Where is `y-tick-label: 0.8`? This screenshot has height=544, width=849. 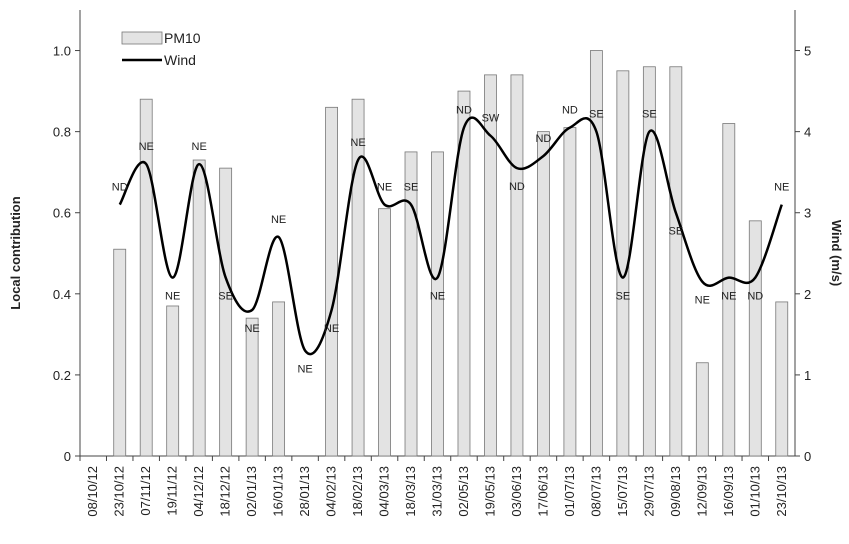 y-tick-label: 0.8 is located at coordinates (62, 132).